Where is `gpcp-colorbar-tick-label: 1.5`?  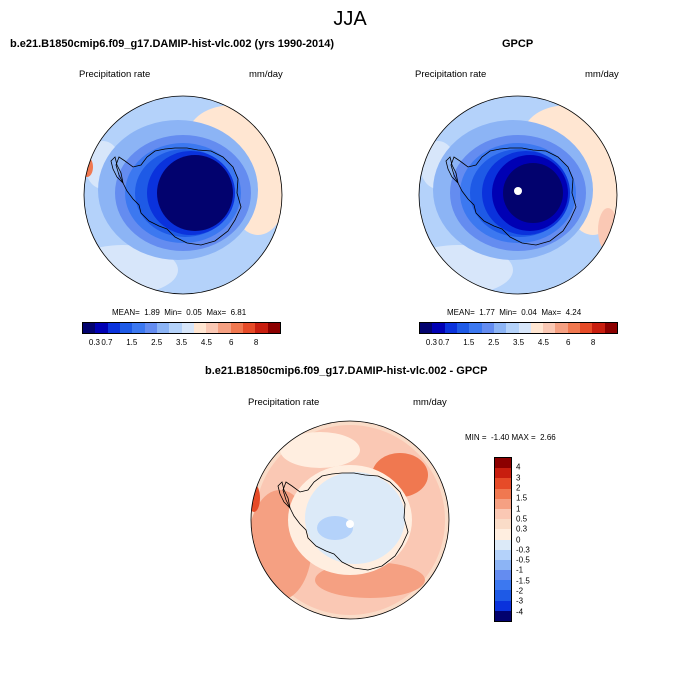
gpcp-colorbar-tick-label: 1.5 is located at coordinates (469, 342).